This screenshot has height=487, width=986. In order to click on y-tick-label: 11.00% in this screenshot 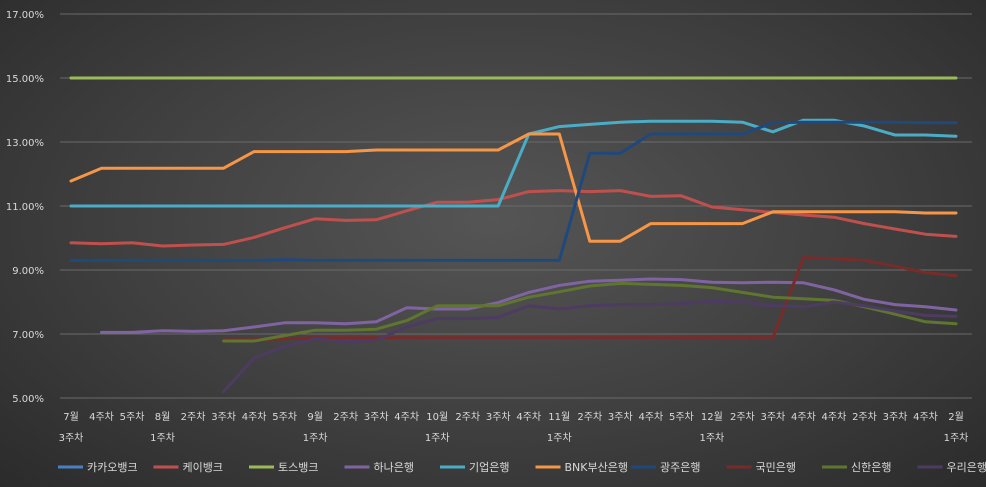, I will do `click(25, 207)`.